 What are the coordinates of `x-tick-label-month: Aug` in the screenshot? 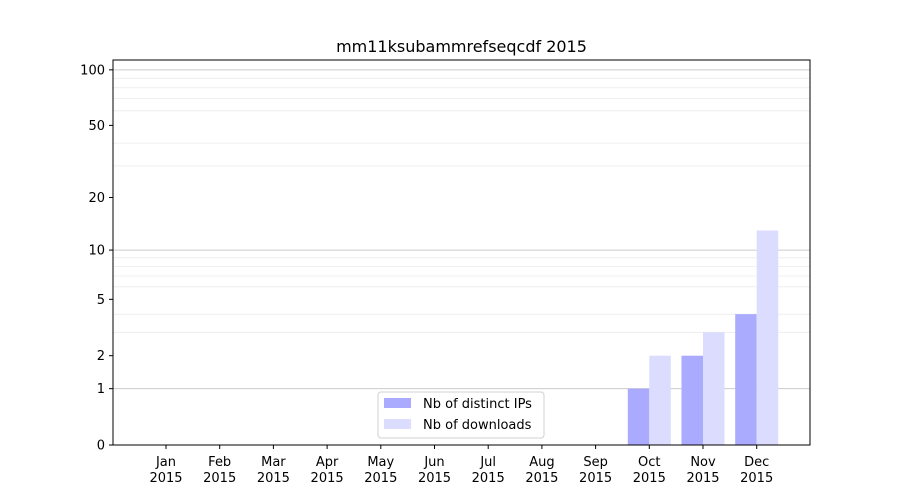 It's located at (541, 462).